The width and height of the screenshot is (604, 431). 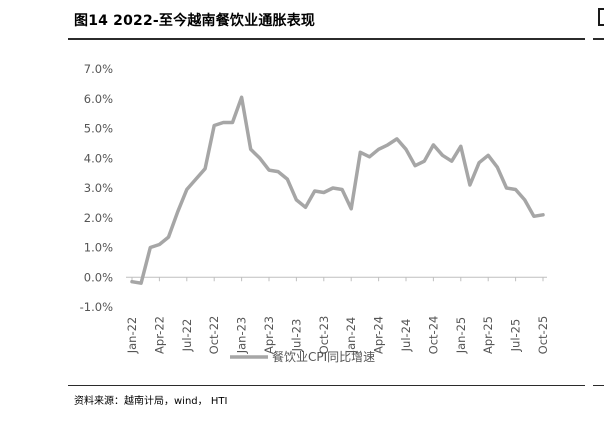 What do you see at coordinates (601, 17) in the screenshot?
I see `next-figure-edge` at bounding box center [601, 17].